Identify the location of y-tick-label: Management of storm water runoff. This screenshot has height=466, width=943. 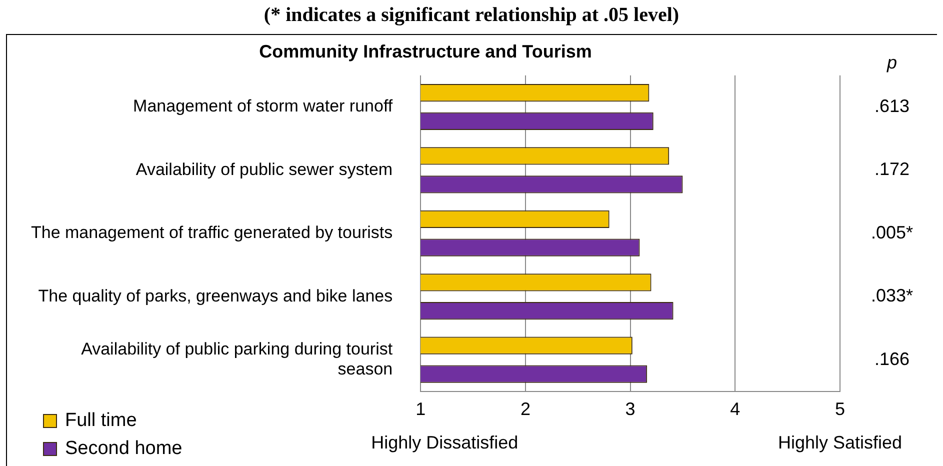
(263, 106).